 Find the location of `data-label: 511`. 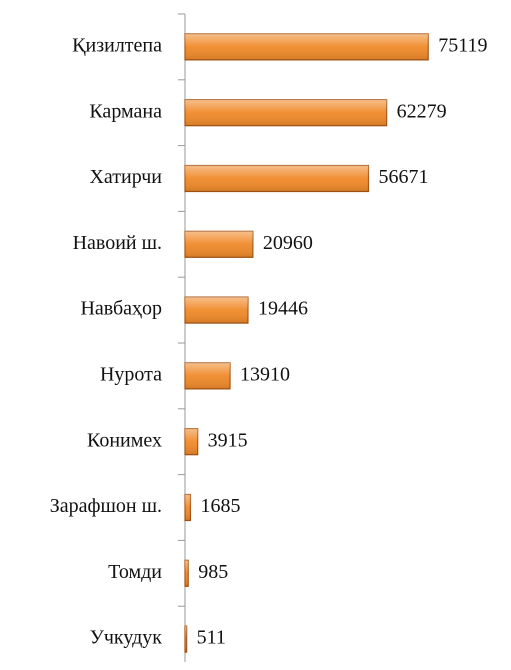

data-label: 511 is located at coordinates (211, 638).